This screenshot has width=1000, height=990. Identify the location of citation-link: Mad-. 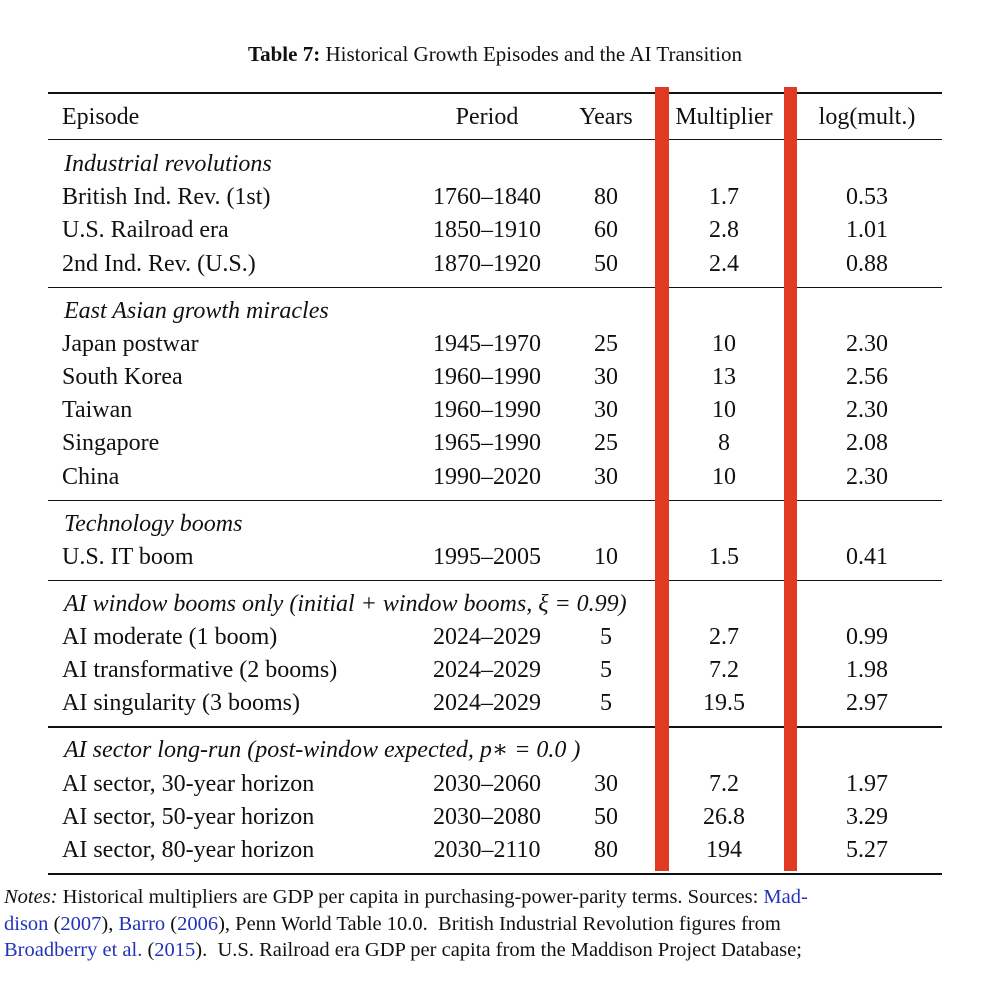
(785, 897).